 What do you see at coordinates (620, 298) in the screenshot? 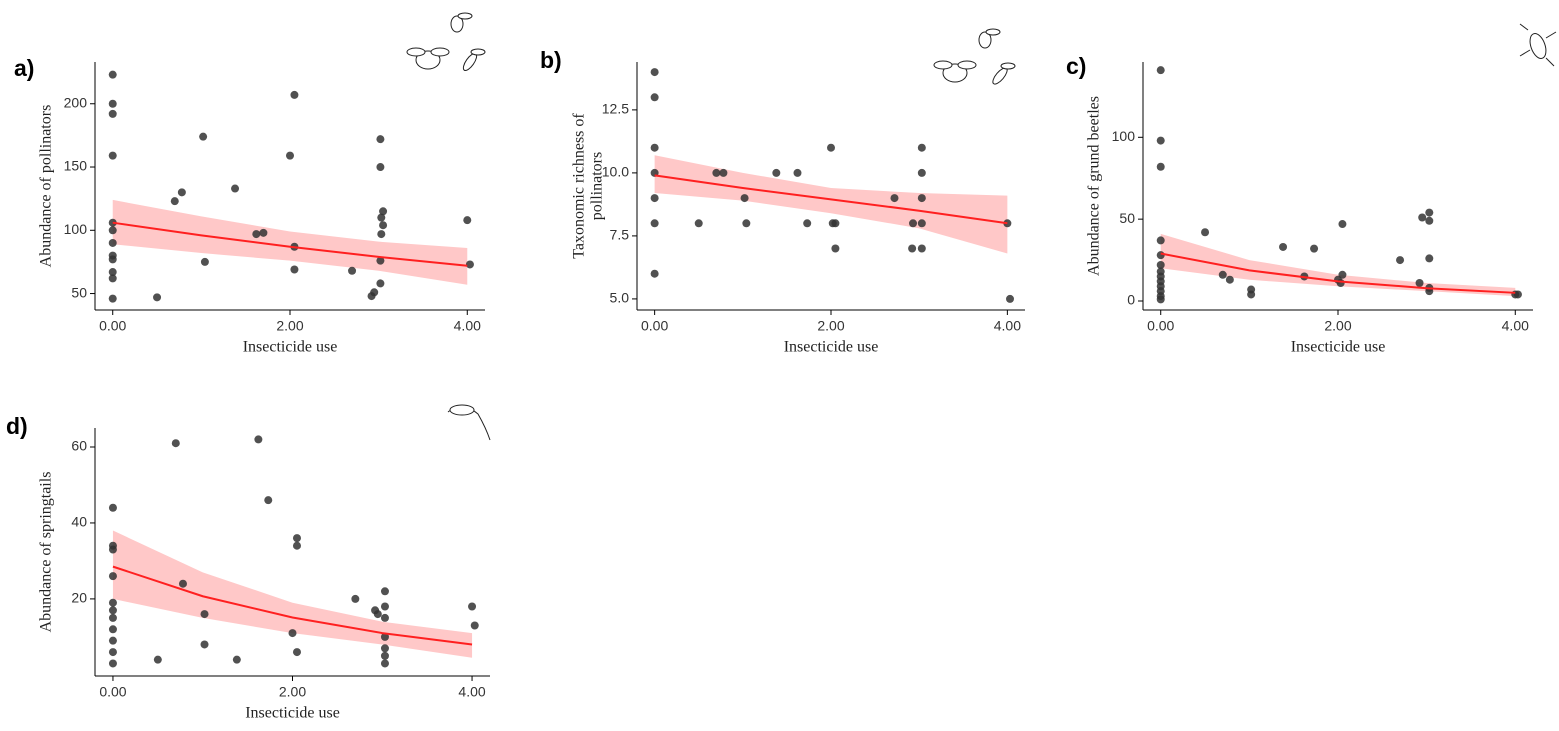
I see `y-tick-label: 5.0` at bounding box center [620, 298].